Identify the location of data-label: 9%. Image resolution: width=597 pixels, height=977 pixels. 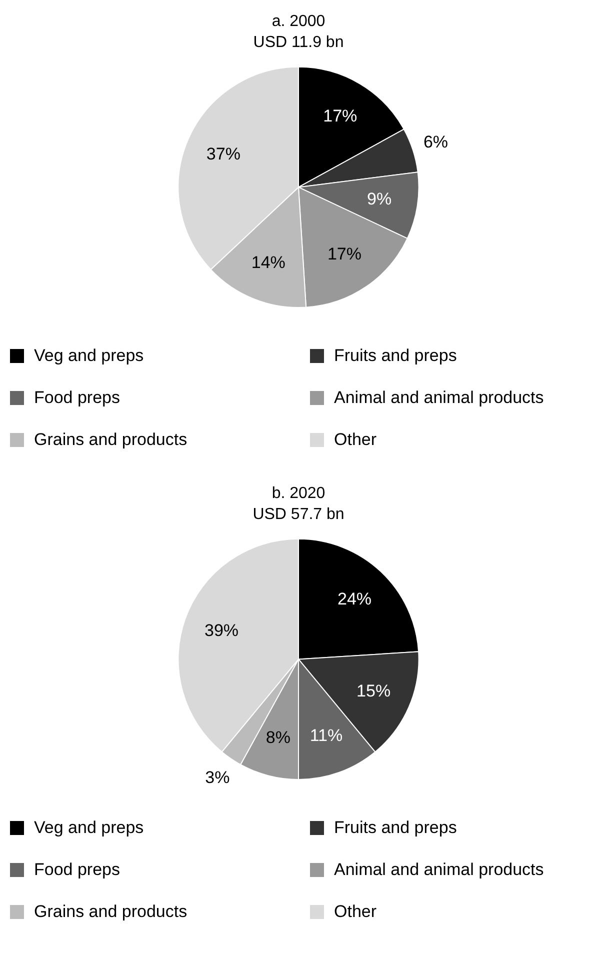
(379, 199).